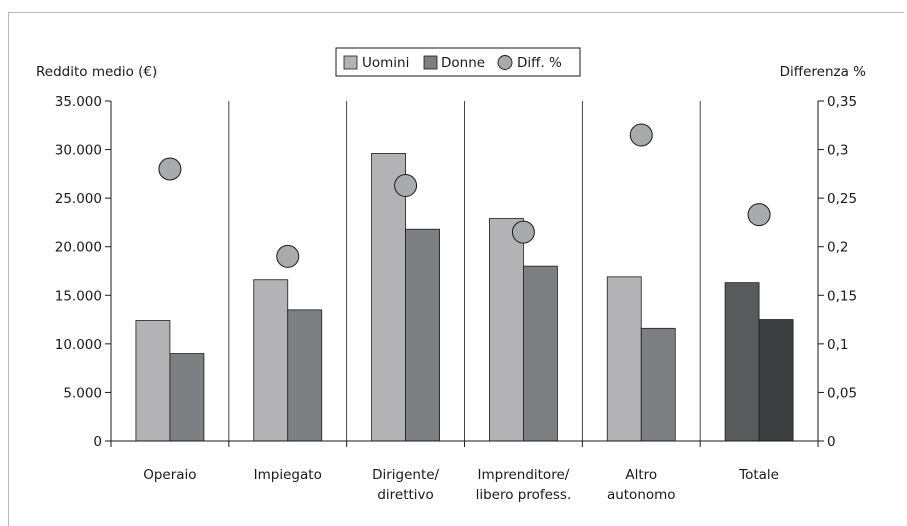  I want to click on category-label-line: Operaio, so click(169, 475).